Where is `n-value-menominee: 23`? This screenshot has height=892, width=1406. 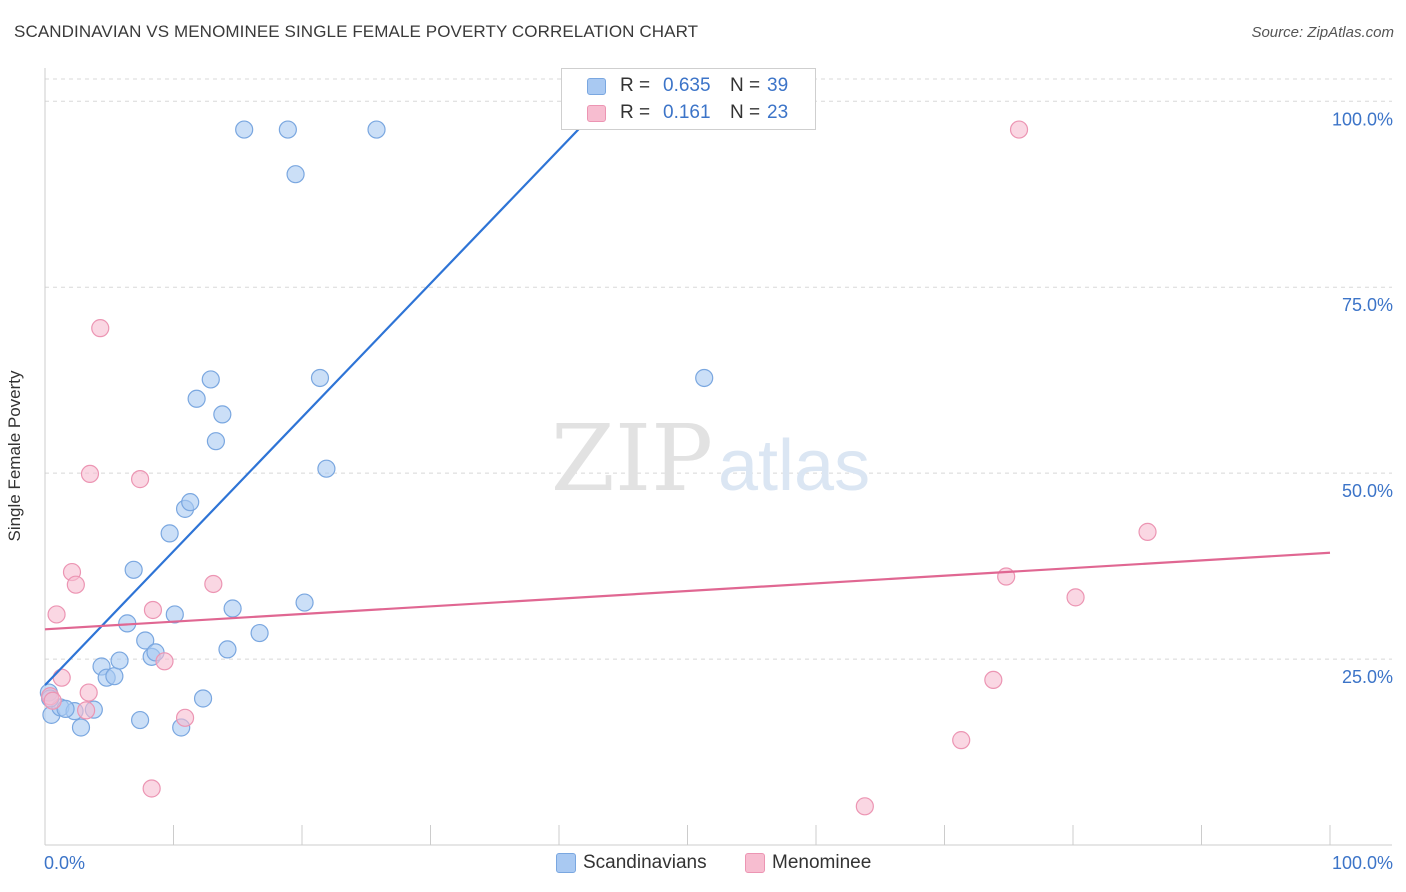 n-value-menominee: 23 is located at coordinates (778, 112).